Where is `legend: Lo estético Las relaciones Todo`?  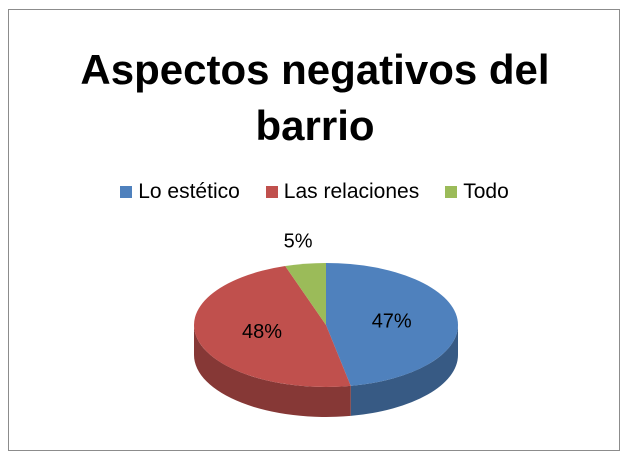 legend: Lo estético Las relaciones Todo is located at coordinates (314, 192).